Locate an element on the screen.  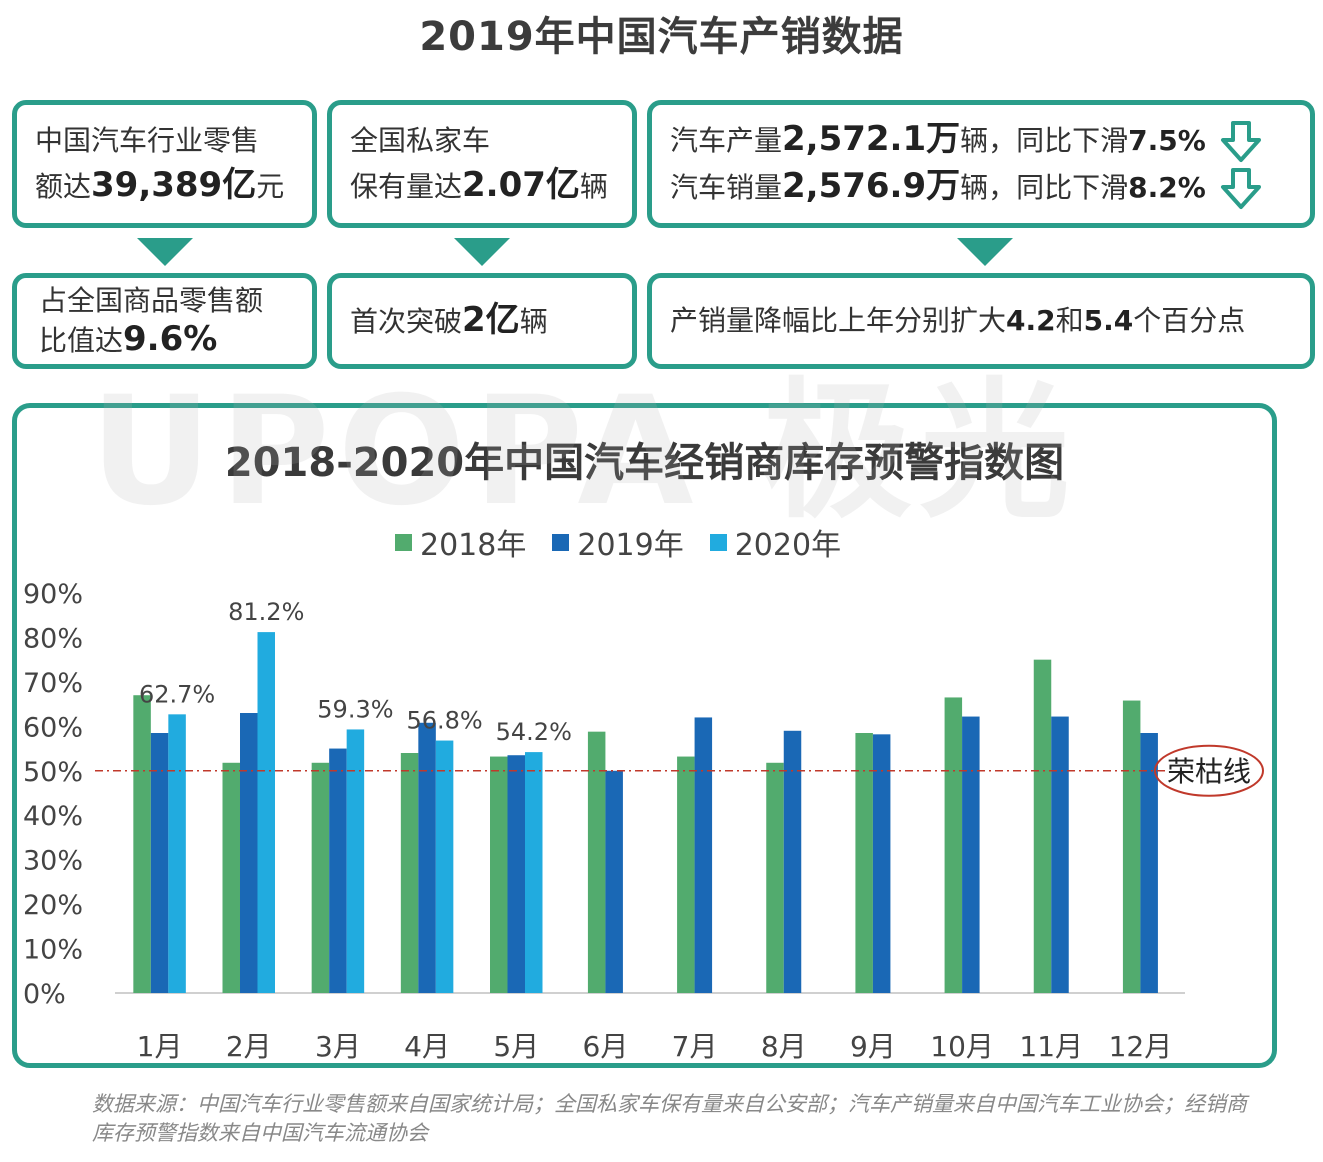
bar-2020年-3月 is located at coordinates (355, 861).